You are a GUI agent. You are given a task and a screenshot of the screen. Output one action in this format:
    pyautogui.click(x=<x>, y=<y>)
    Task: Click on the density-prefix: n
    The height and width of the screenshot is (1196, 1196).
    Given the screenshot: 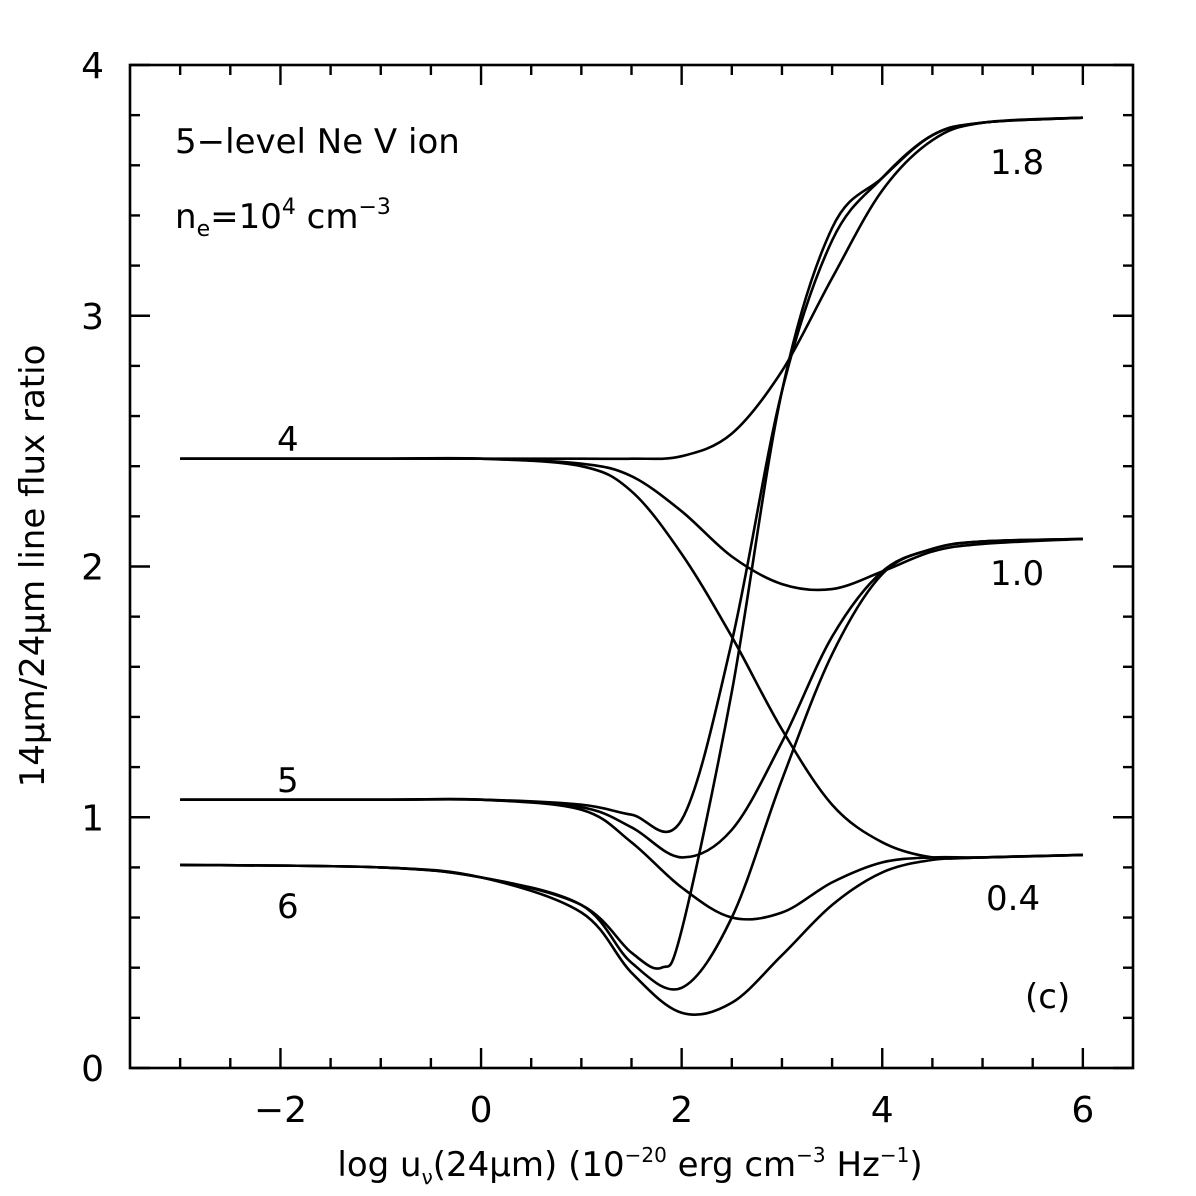 What is the action you would take?
    pyautogui.click(x=186, y=217)
    